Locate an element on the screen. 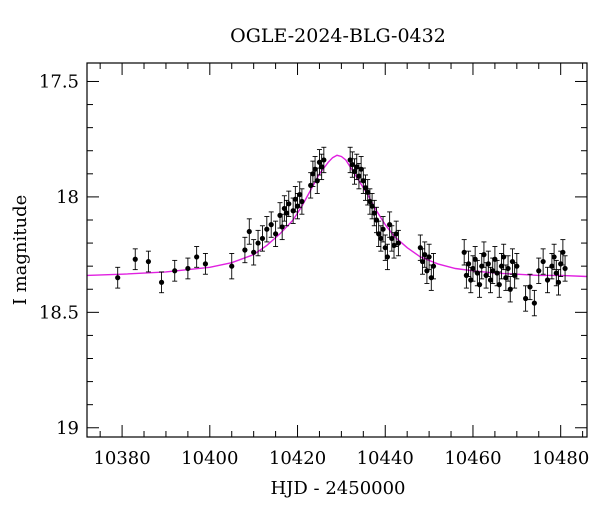 The width and height of the screenshot is (600, 512). y-tick-label: 19 is located at coordinates (67, 428).